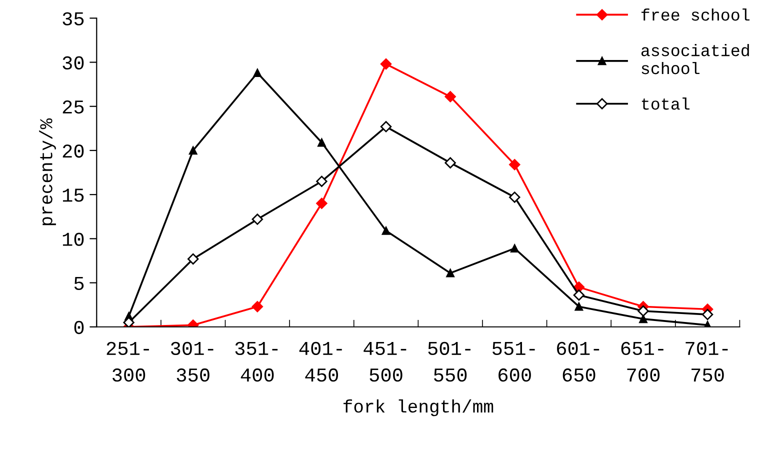 This screenshot has width=761, height=454. What do you see at coordinates (79, 327) in the screenshot?
I see `y-tick-label: 0` at bounding box center [79, 327].